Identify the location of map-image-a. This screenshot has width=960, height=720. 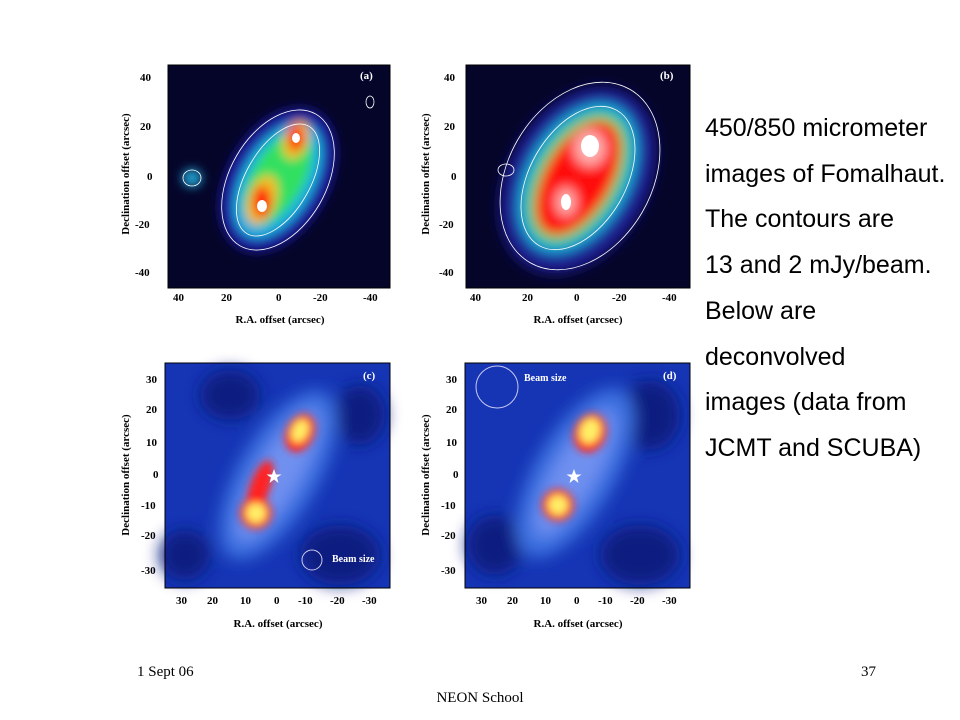
(279, 176).